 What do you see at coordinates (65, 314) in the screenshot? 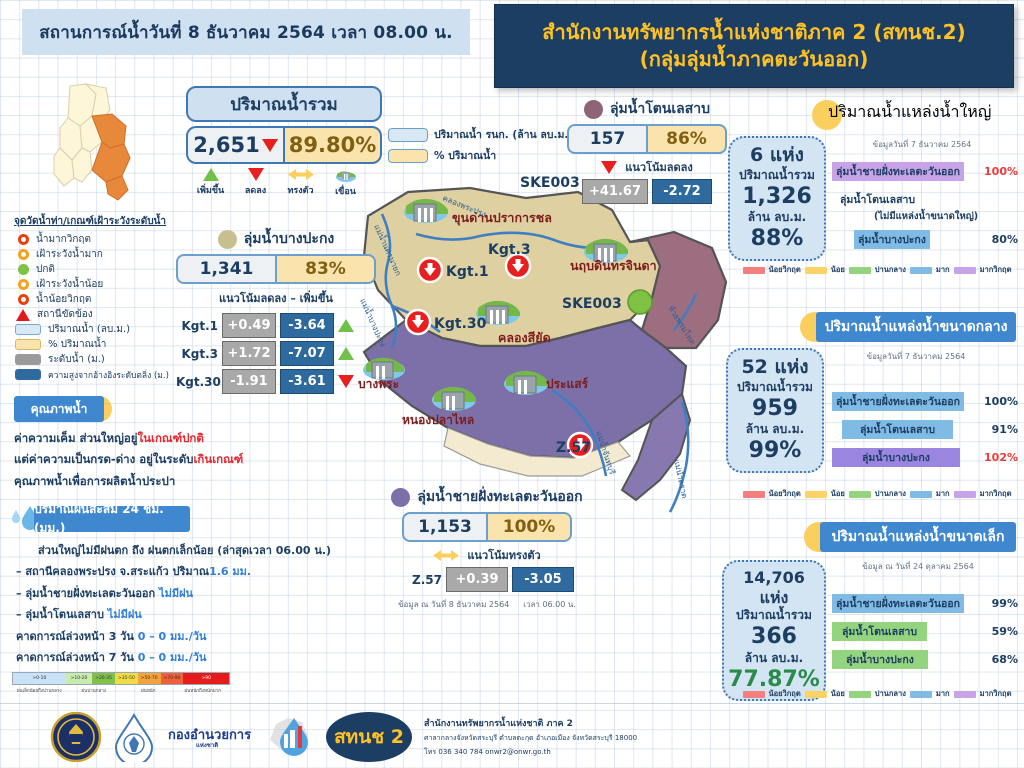
I see `station-legend-label: สถานีขัดข้อง` at bounding box center [65, 314].